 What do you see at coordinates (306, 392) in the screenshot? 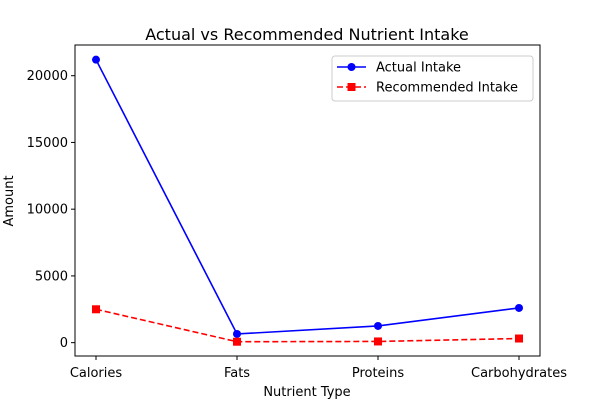
I see `x-axis-label: Nutrient Type` at bounding box center [306, 392].